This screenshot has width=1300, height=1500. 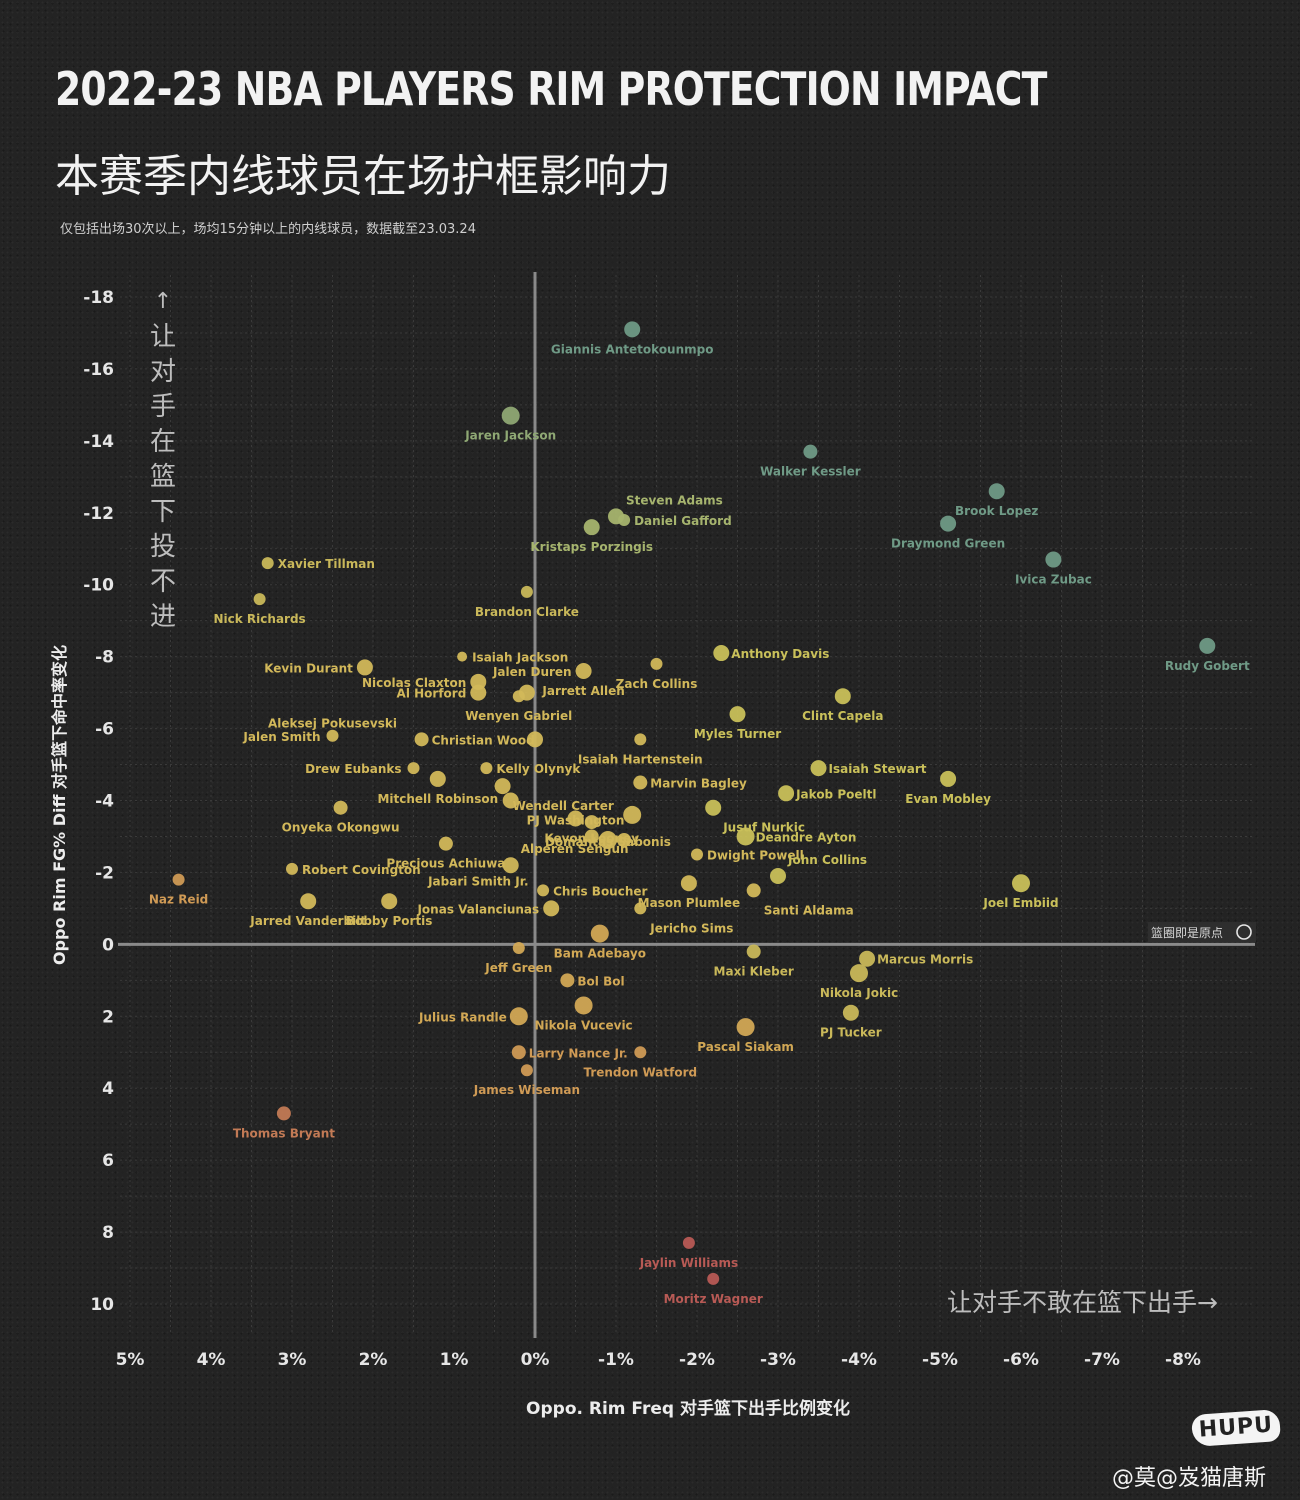 I want to click on x-tick-label: -3%, so click(x=778, y=1360).